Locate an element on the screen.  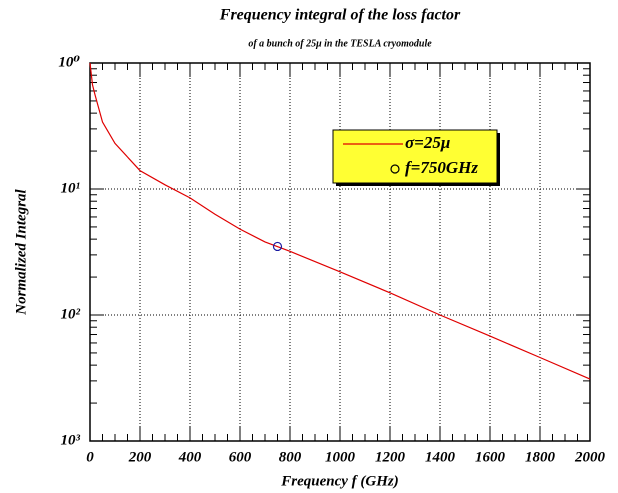
x-tick-label: 2000 is located at coordinates (590, 457).